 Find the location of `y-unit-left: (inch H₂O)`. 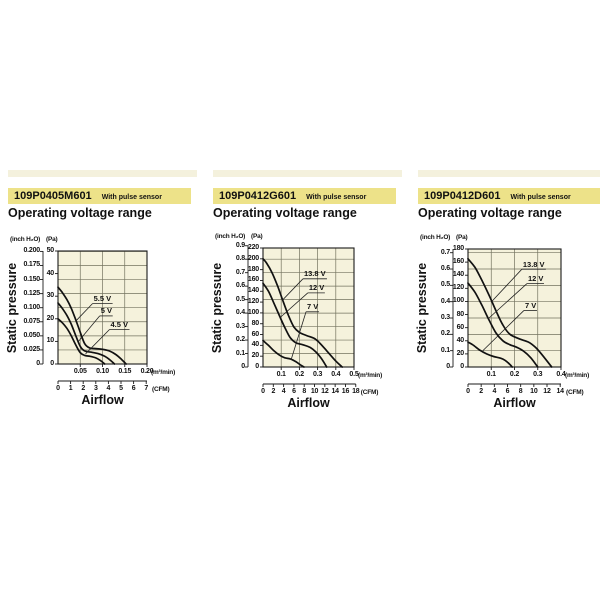

y-unit-left: (inch H₂O) is located at coordinates (435, 237).